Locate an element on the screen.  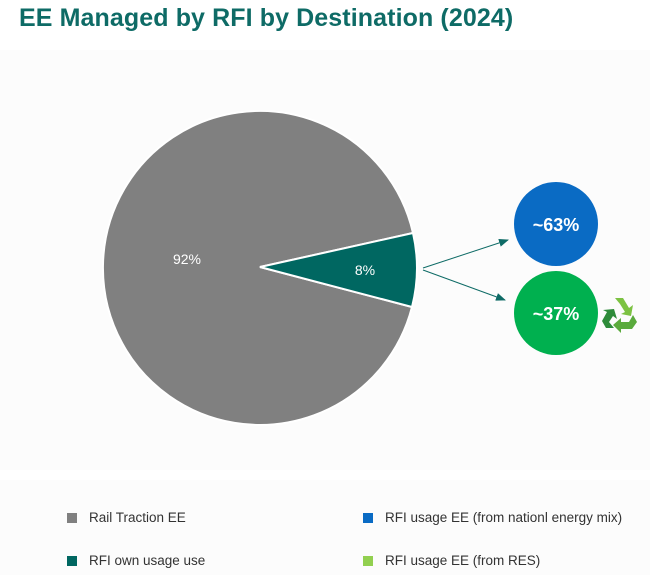
res-label: ~37% is located at coordinates (556, 314).